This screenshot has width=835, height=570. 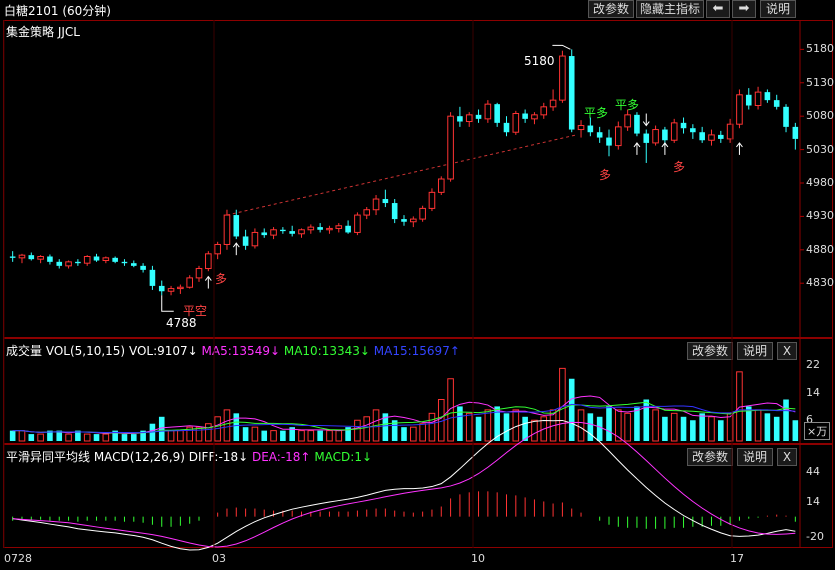 What do you see at coordinates (744, 9) in the screenshot?
I see `next-arrow-icon: ➡` at bounding box center [744, 9].